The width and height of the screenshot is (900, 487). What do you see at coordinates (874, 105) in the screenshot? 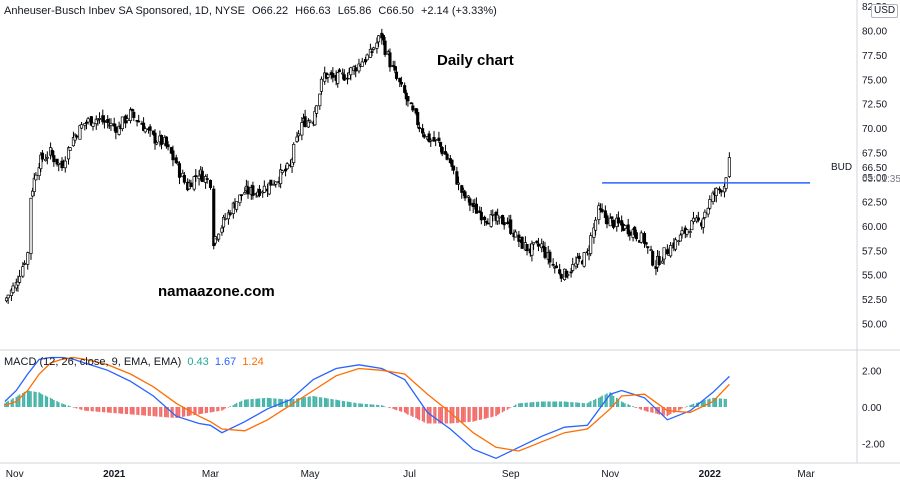
I see `price-tick-label: 72.50` at bounding box center [874, 105].